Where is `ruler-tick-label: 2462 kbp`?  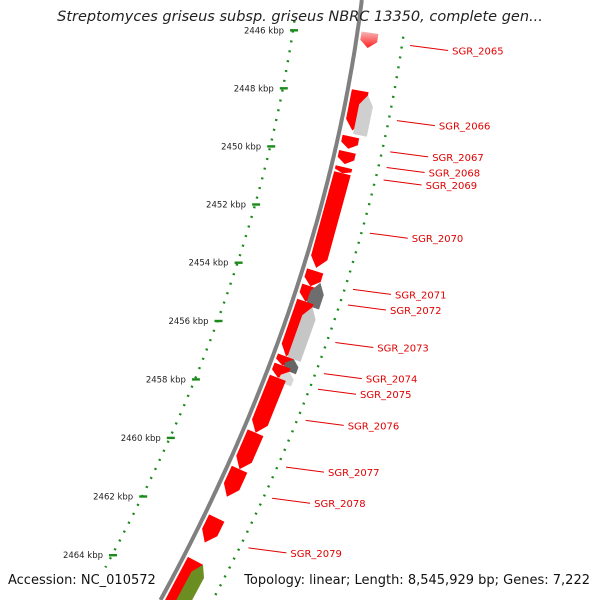
ruler-tick-label: 2462 kbp is located at coordinates (113, 498).